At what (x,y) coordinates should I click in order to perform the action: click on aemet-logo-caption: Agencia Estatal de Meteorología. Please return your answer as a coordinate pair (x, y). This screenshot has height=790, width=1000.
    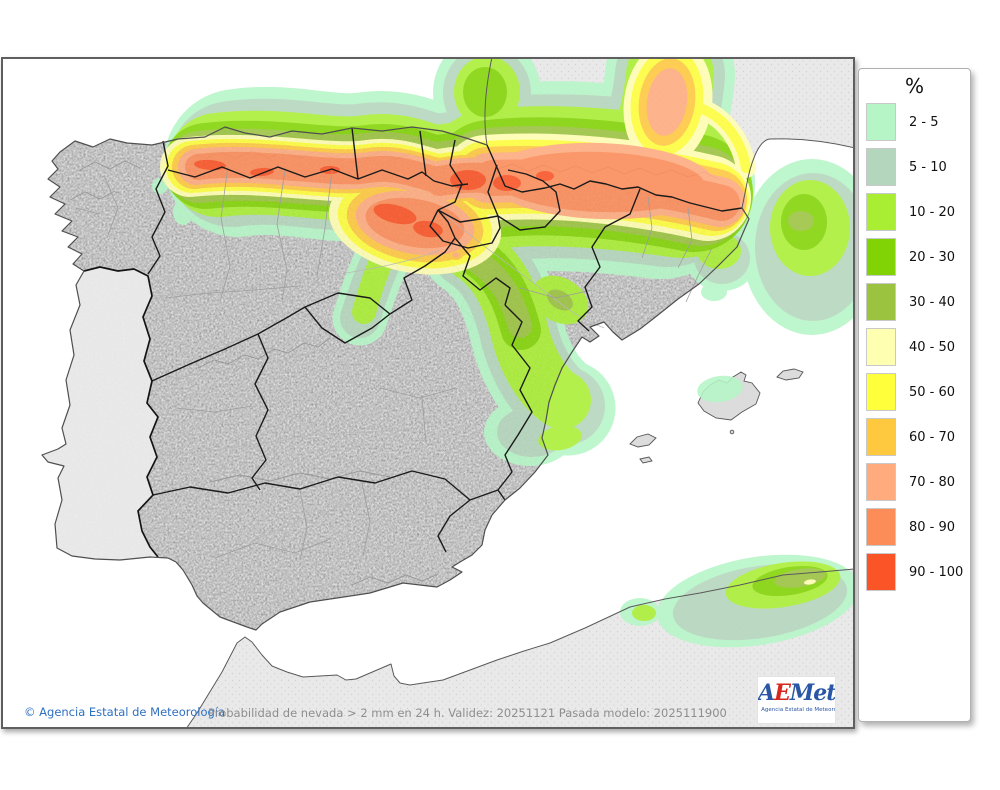
    Looking at the image, I should click on (798, 709).